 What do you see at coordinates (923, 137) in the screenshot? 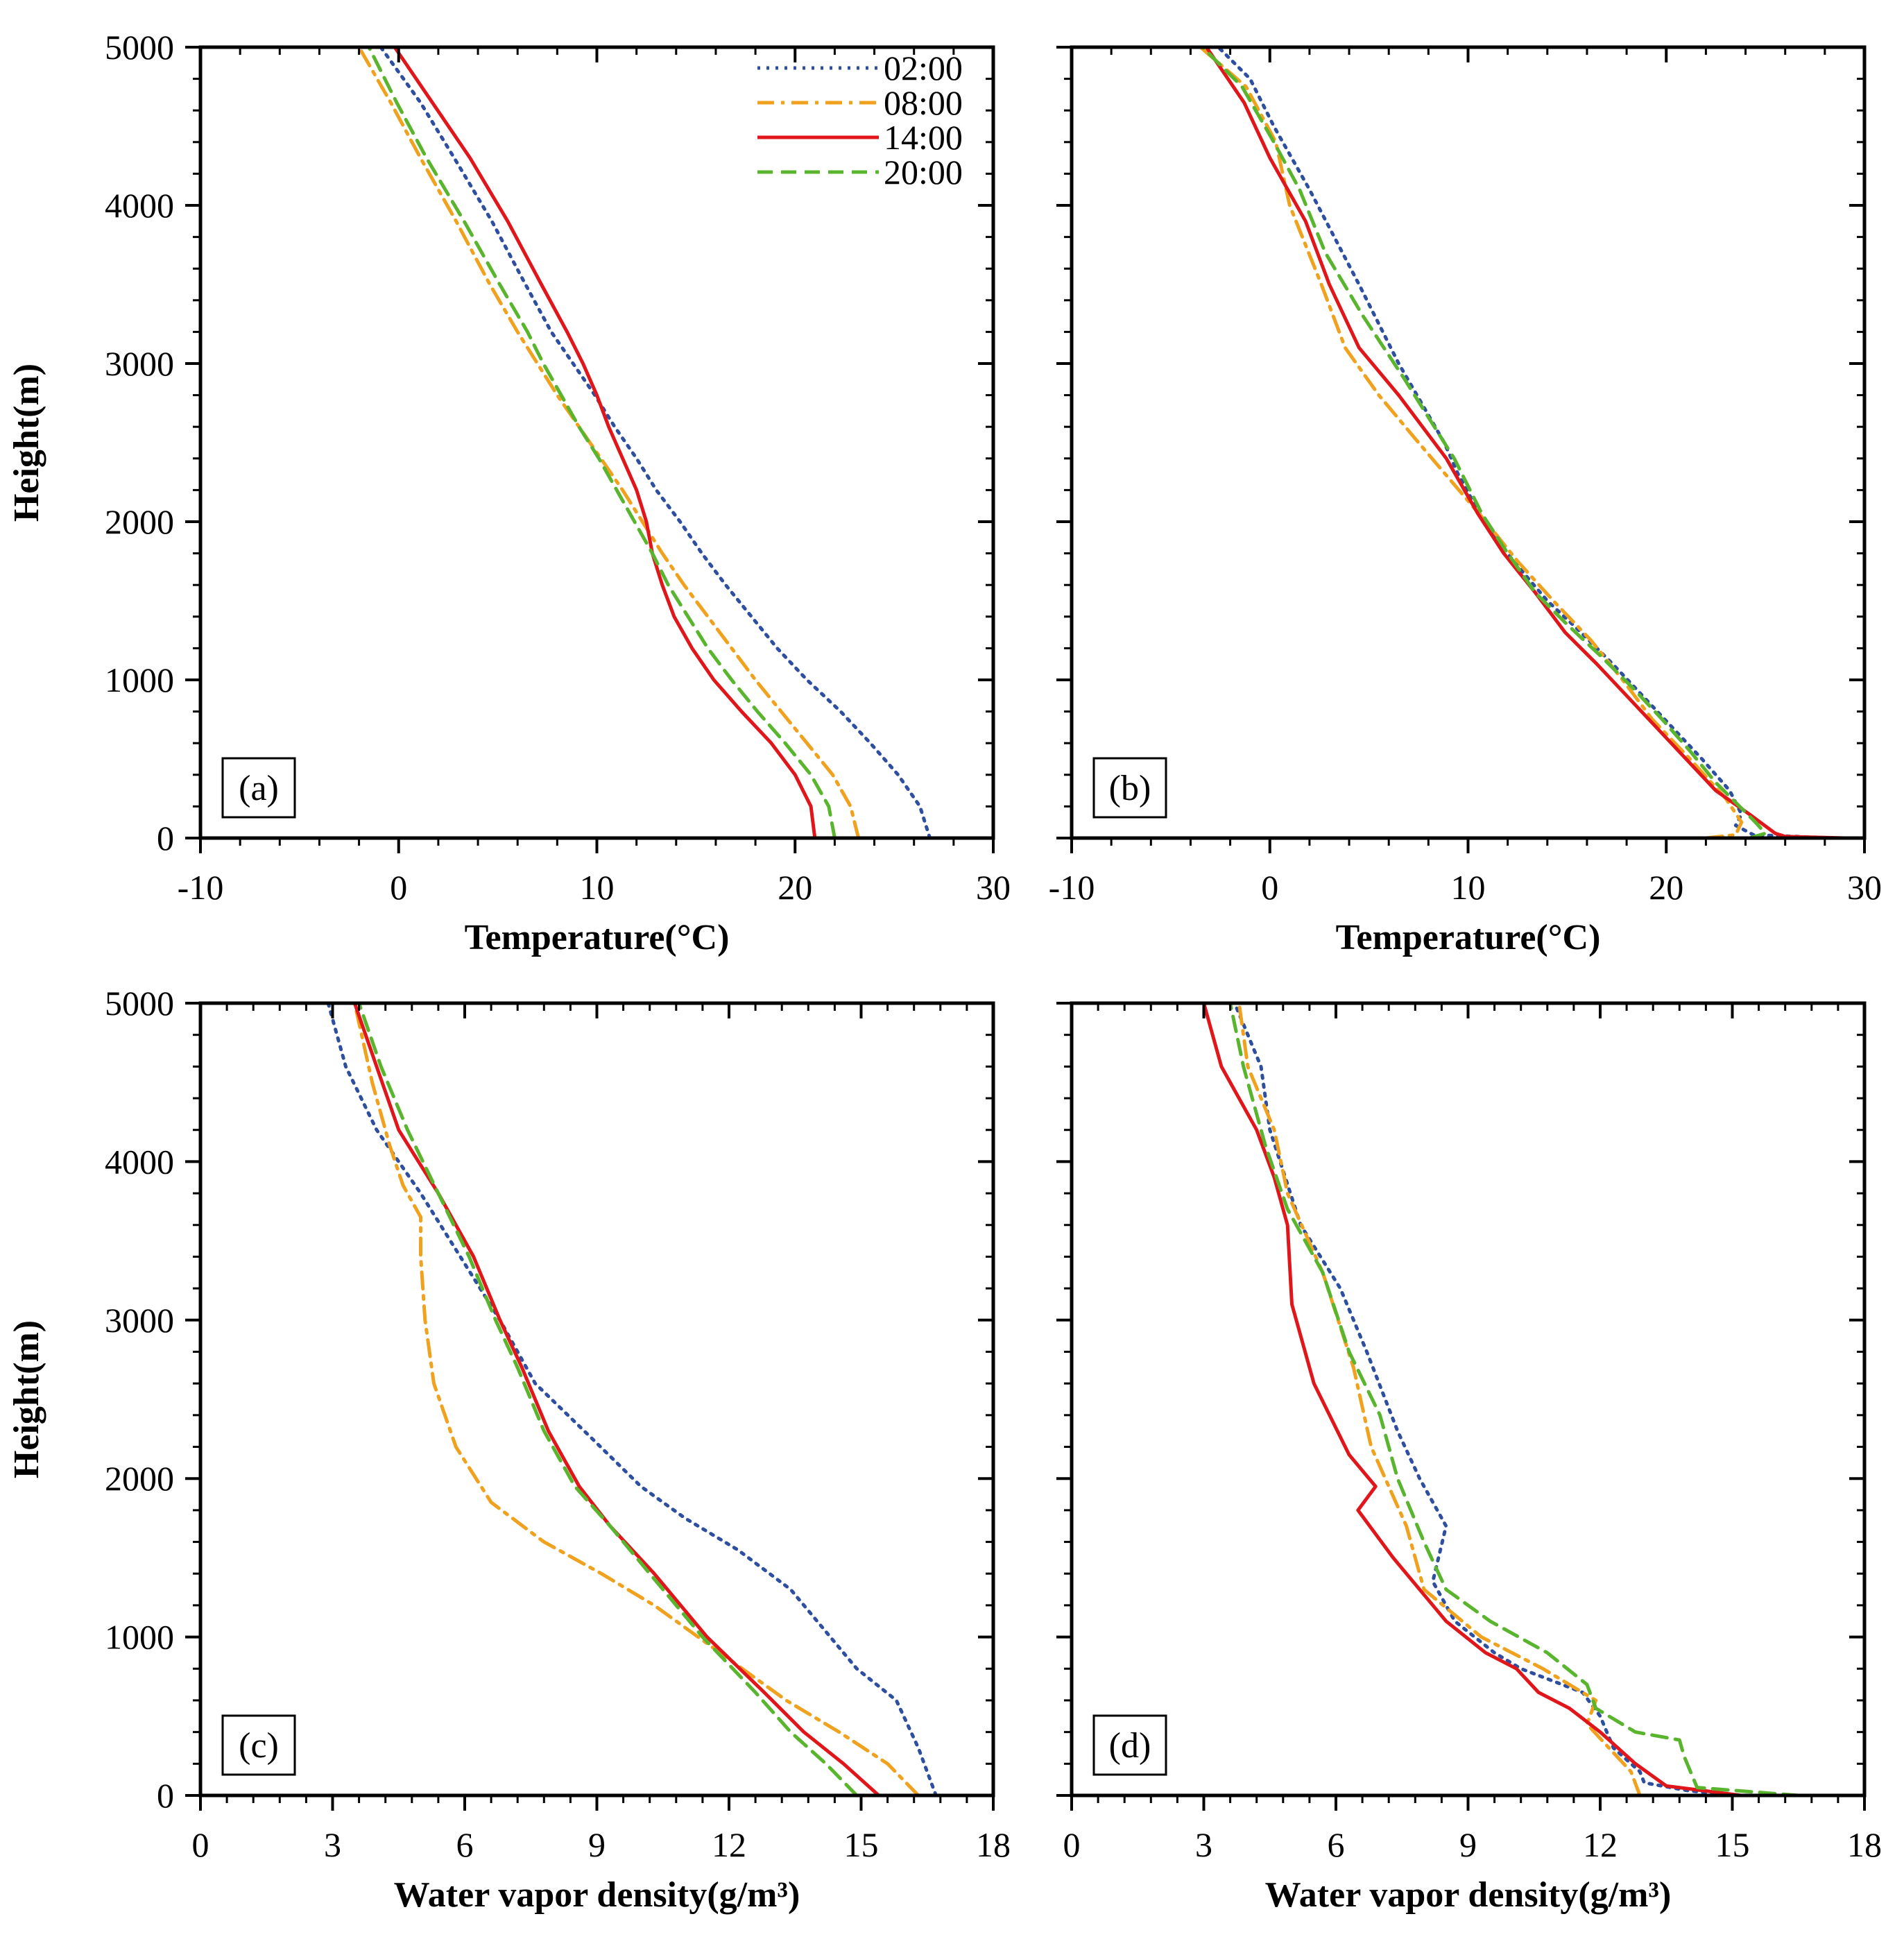
I see `legend-label: 14:00` at bounding box center [923, 137].